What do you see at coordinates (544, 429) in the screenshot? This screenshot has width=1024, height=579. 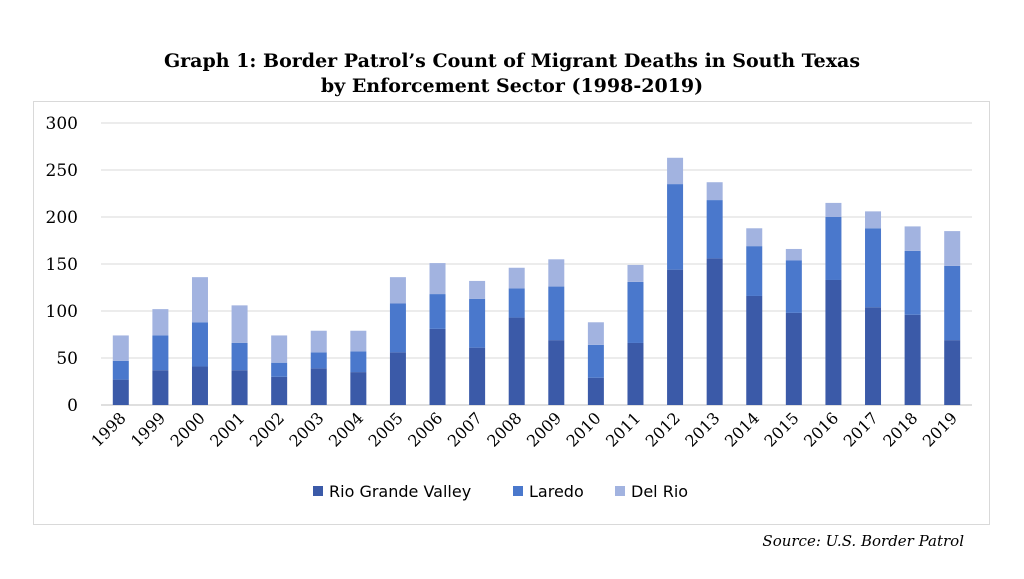 I see `x-tick-label: 2009` at bounding box center [544, 429].